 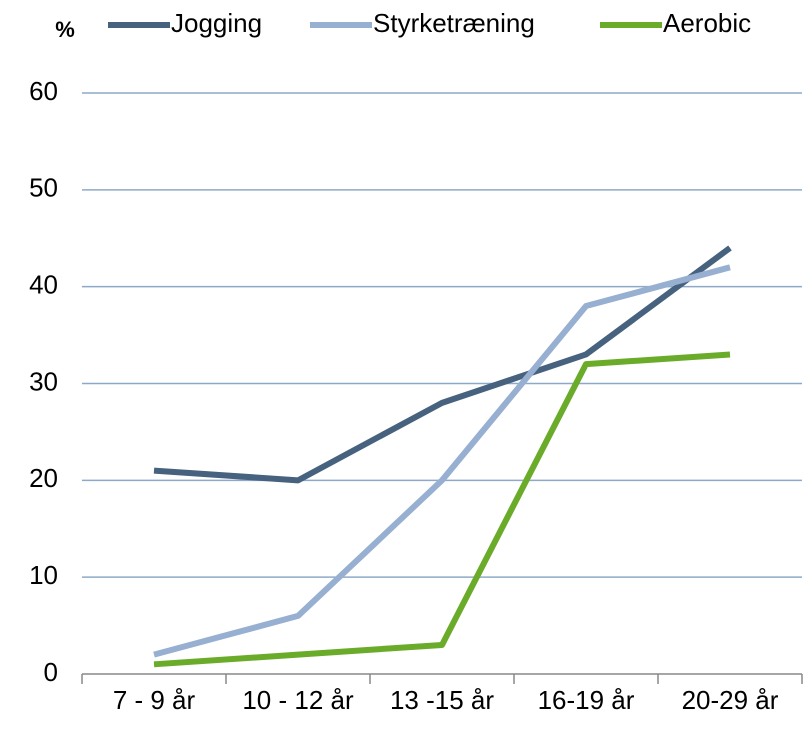 What do you see at coordinates (707, 23) in the screenshot?
I see `legend-label: Aerobic` at bounding box center [707, 23].